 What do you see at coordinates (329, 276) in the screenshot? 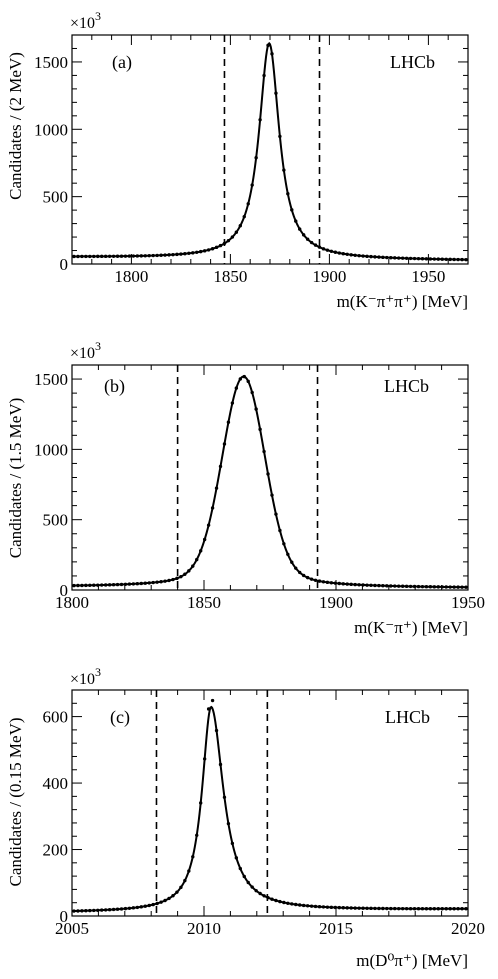
I see `x-tick-label: 1900` at bounding box center [329, 276].